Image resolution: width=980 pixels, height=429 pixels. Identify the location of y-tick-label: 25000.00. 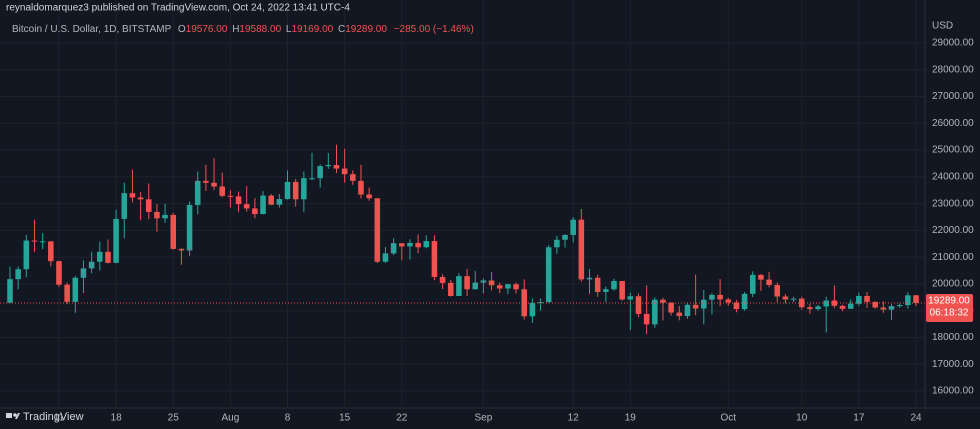
(953, 150).